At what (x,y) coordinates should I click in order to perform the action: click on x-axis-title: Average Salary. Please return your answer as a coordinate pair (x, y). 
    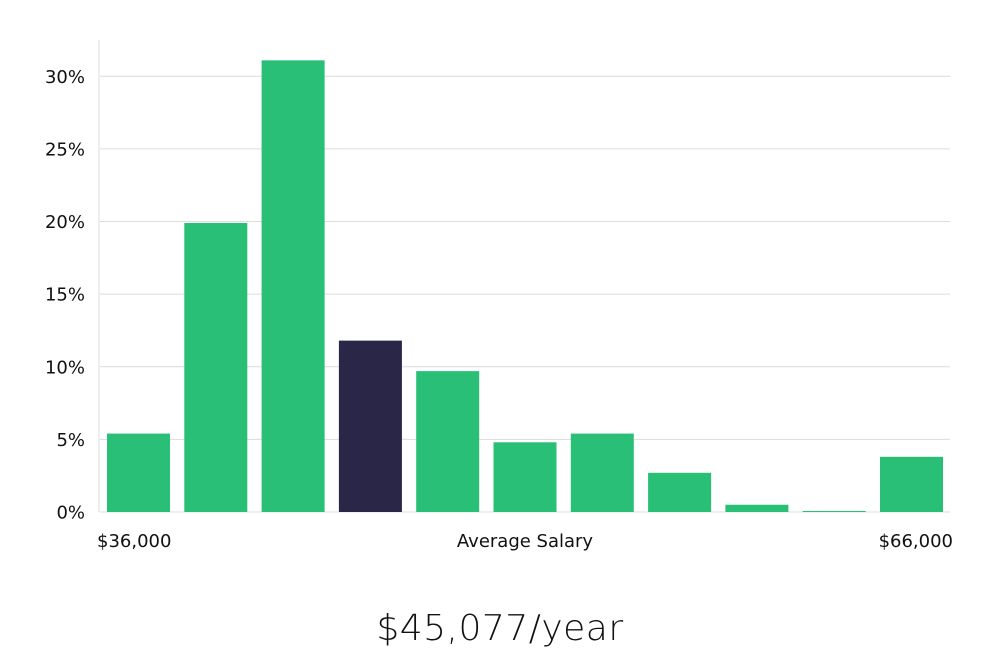
    Looking at the image, I should click on (525, 541).